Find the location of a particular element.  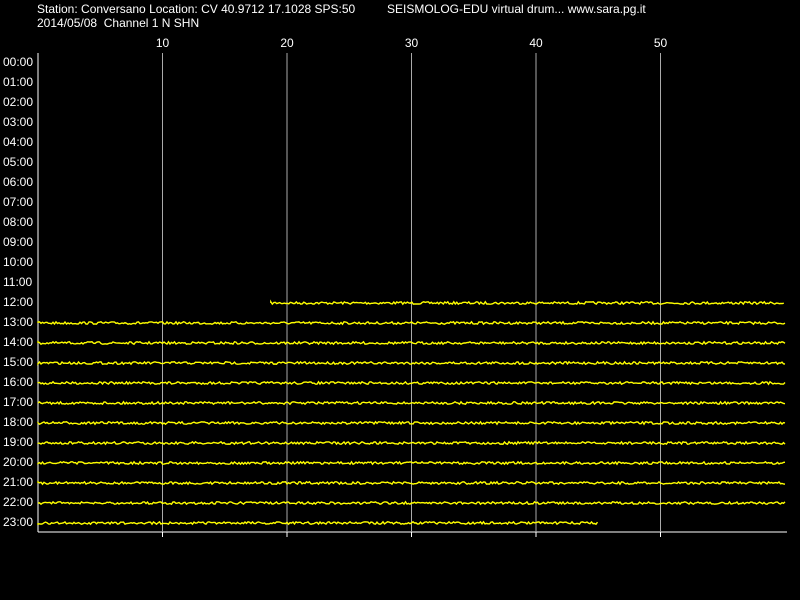

y-tick-label: 20:00 is located at coordinates (18, 462).